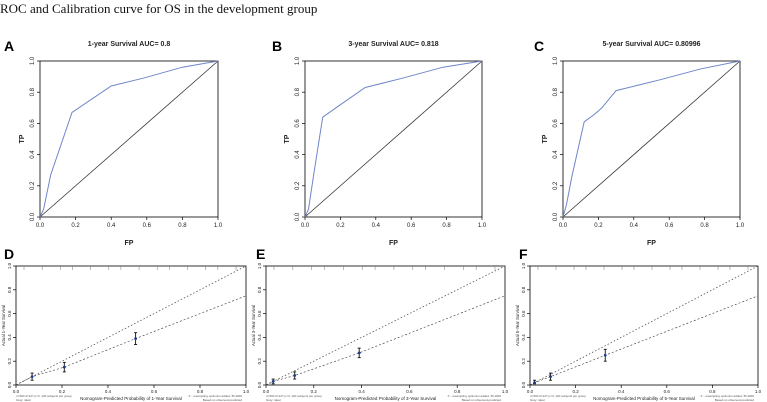 The width and height of the screenshot is (767, 402). Describe the element at coordinates (261, 254) in the screenshot. I see `panel-label-e: E` at that location.